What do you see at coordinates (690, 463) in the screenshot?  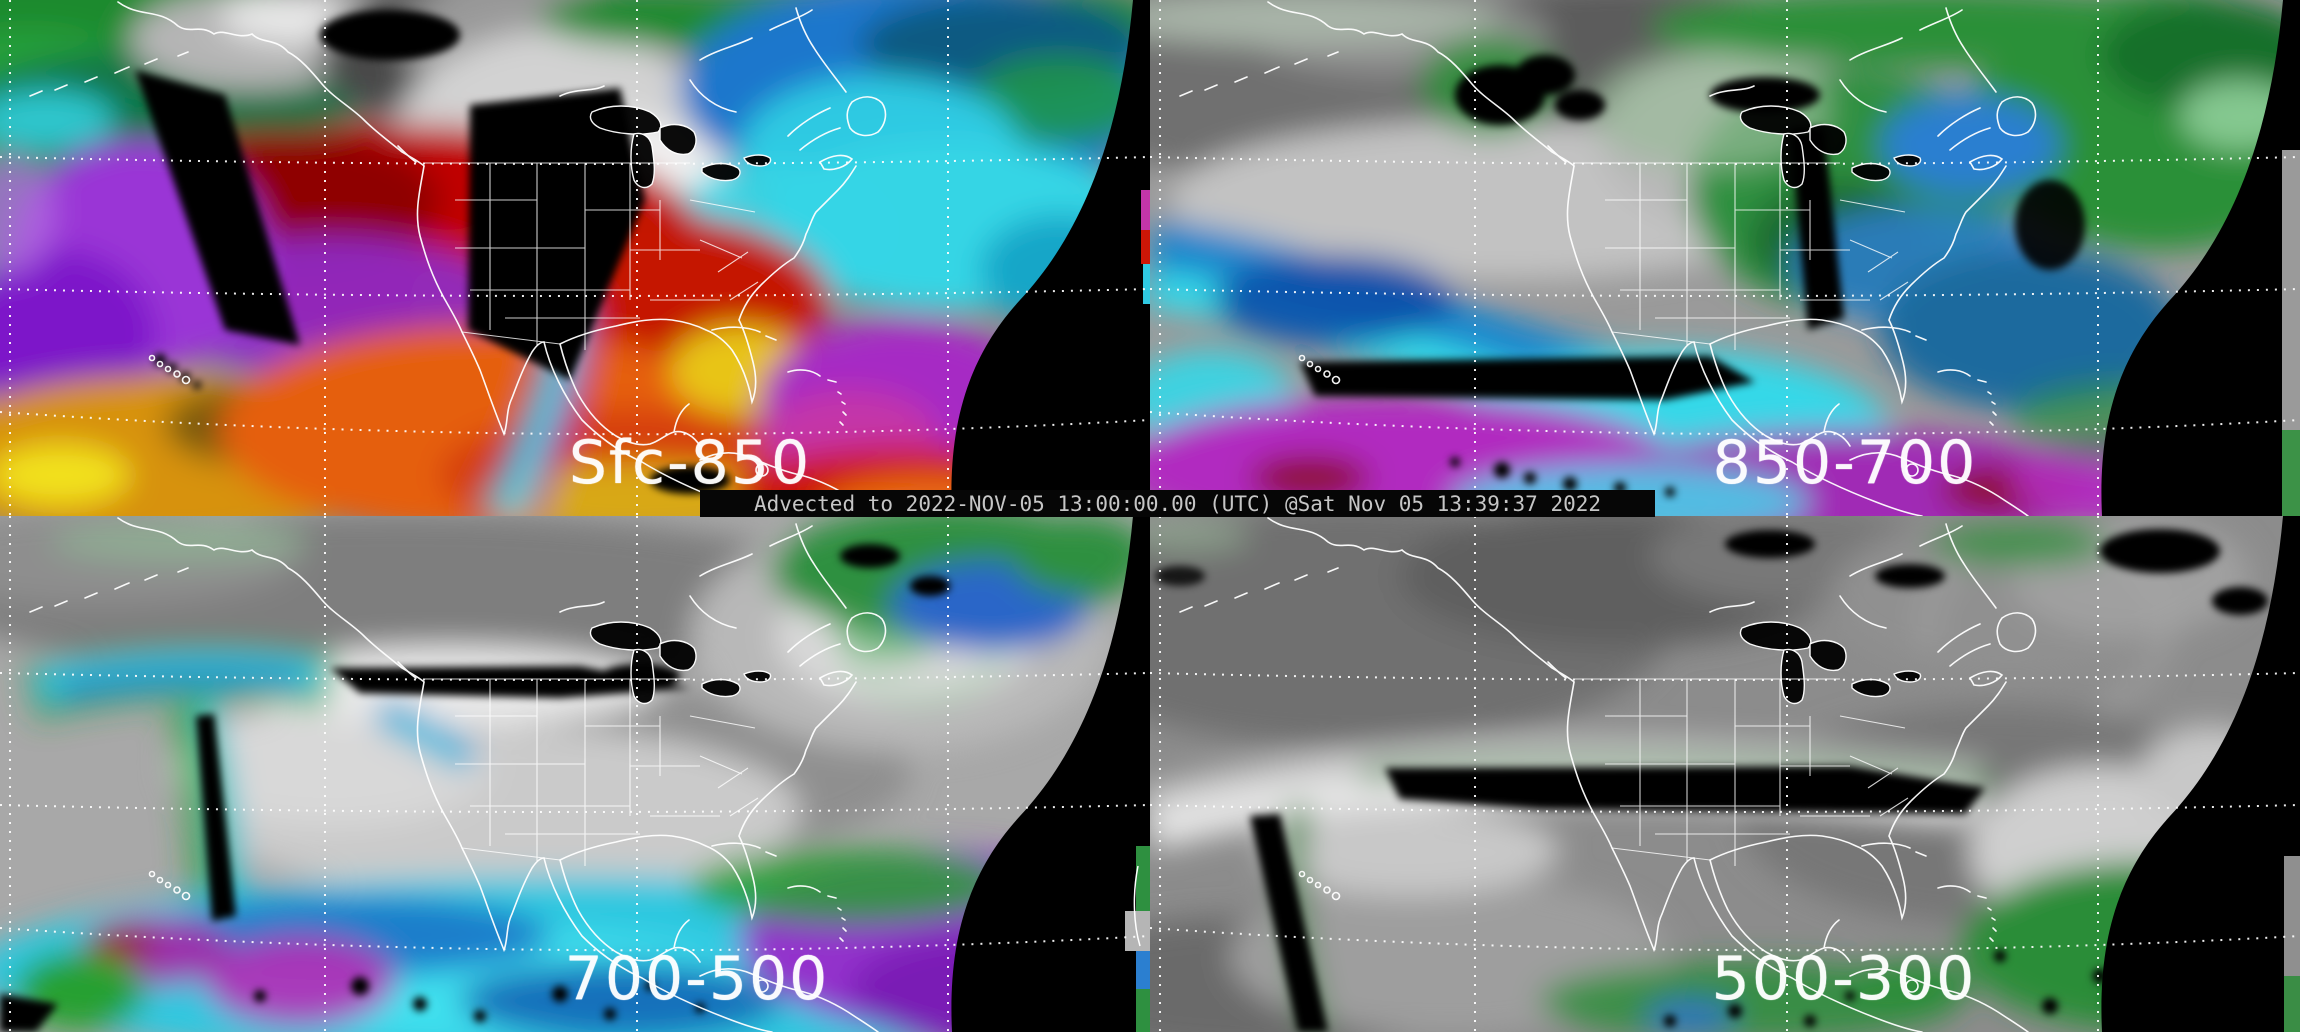 I see `panel-label-sfc-850: Sfc-850` at bounding box center [690, 463].